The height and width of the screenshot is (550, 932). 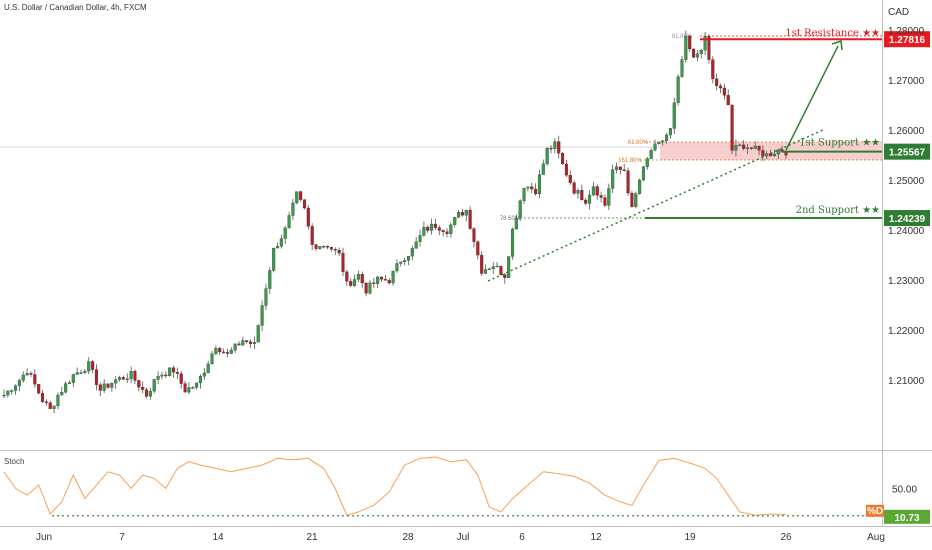 What do you see at coordinates (786, 537) in the screenshot?
I see `time-tick: 26` at bounding box center [786, 537].